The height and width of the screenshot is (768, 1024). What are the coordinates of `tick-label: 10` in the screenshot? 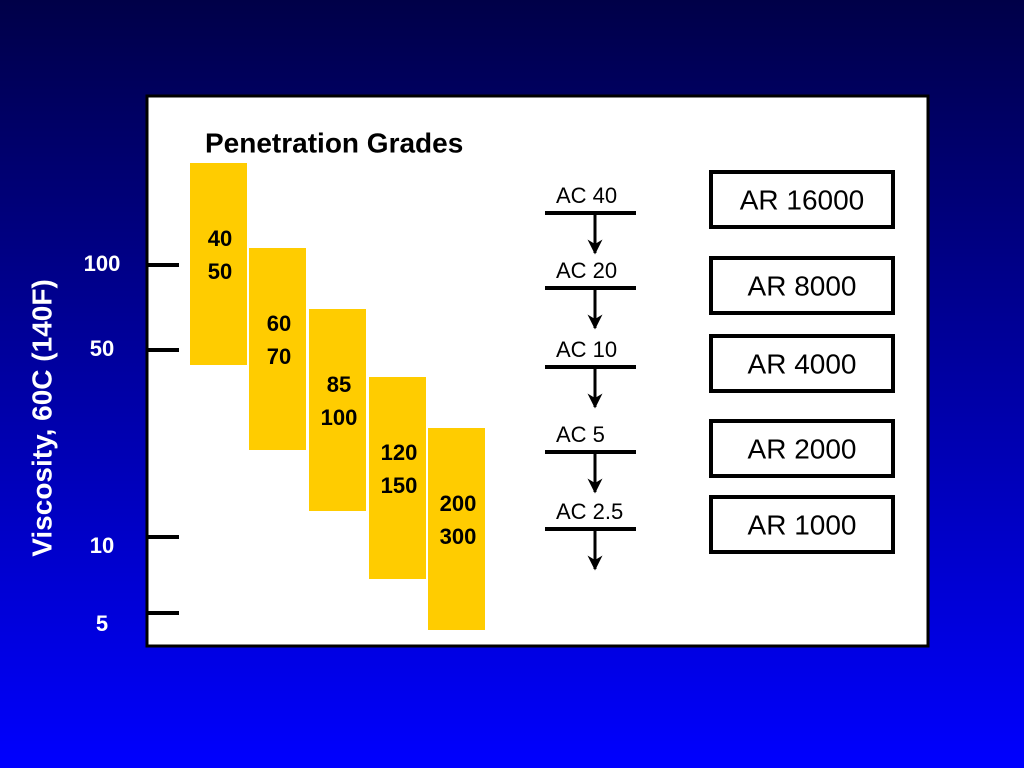 It's located at (102, 545).